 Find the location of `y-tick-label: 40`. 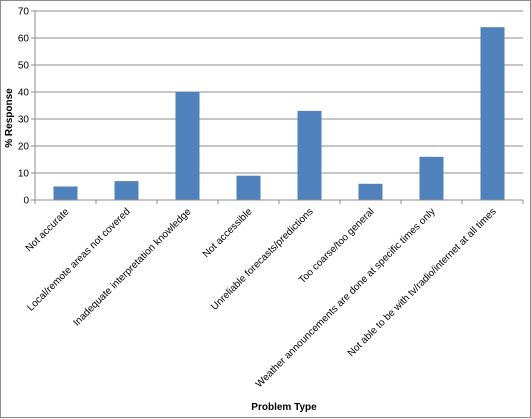

y-tick-label: 40 is located at coordinates (24, 93).